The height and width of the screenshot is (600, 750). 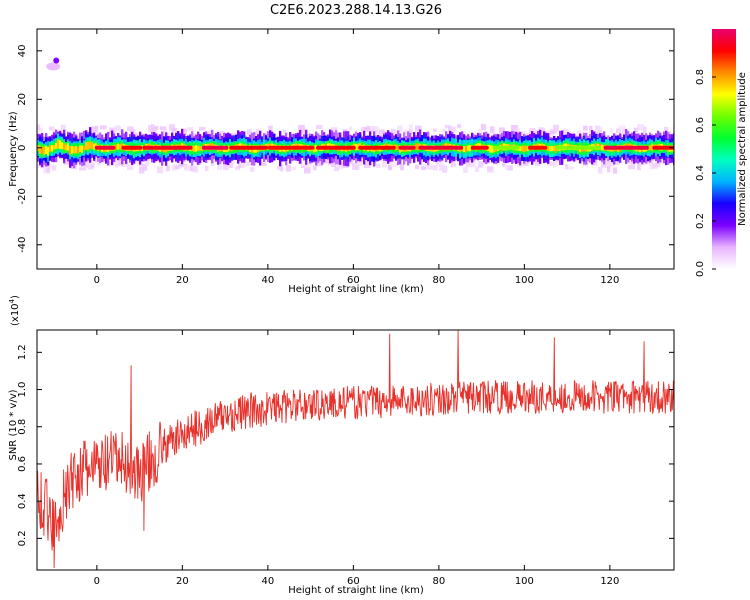 I want to click on x-tick-label: 40, so click(x=267, y=581).